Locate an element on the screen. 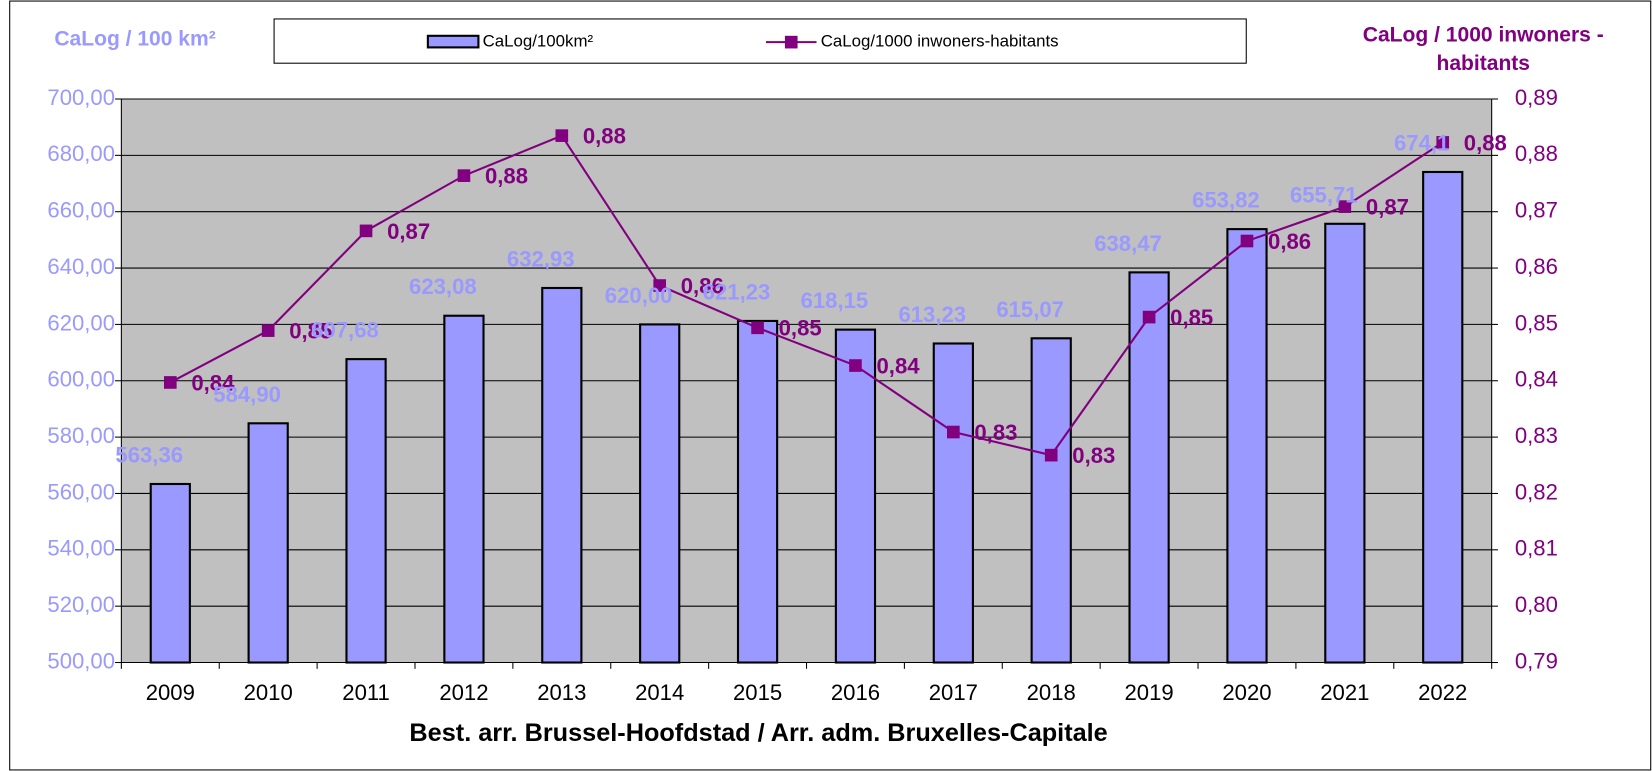 The height and width of the screenshot is (771, 1652). y2-tick-label: 0,79 is located at coordinates (1536, 660).